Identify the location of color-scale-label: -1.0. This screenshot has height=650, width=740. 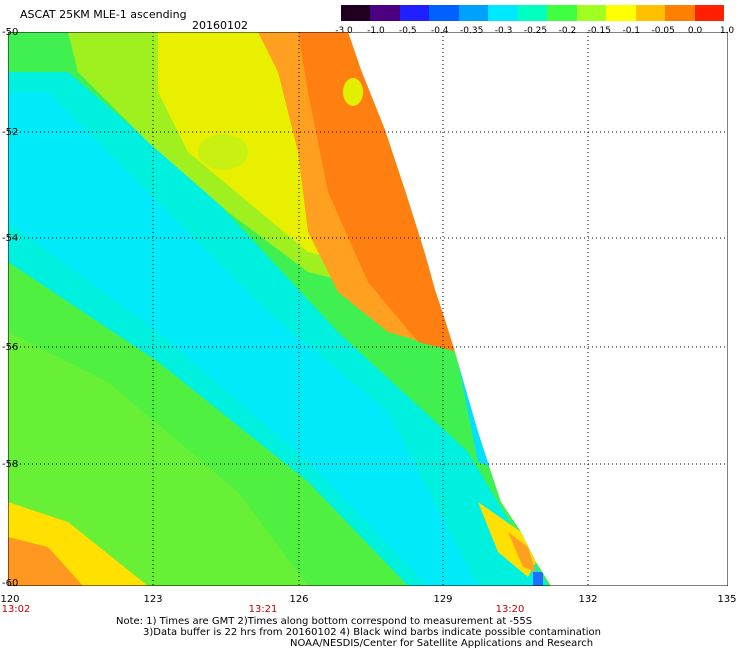
(376, 31).